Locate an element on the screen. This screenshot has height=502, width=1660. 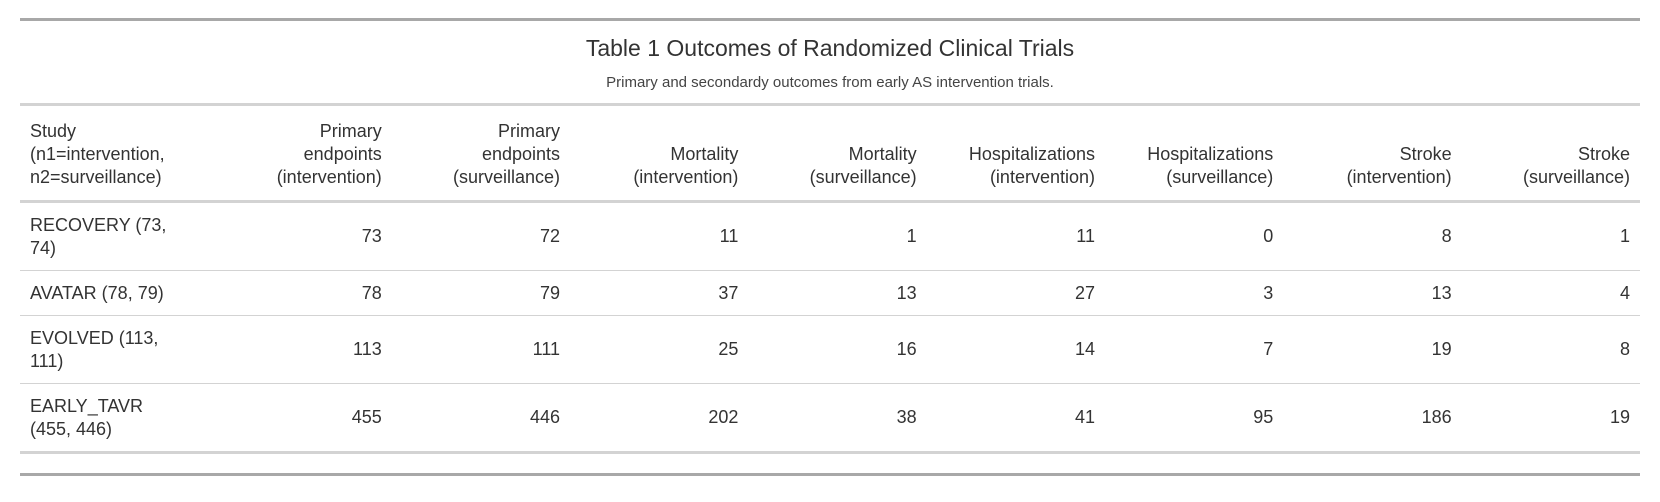
table-row: AVATAR (78, 79) 78 79 37 13 27 3 13 4 is located at coordinates (830, 293).